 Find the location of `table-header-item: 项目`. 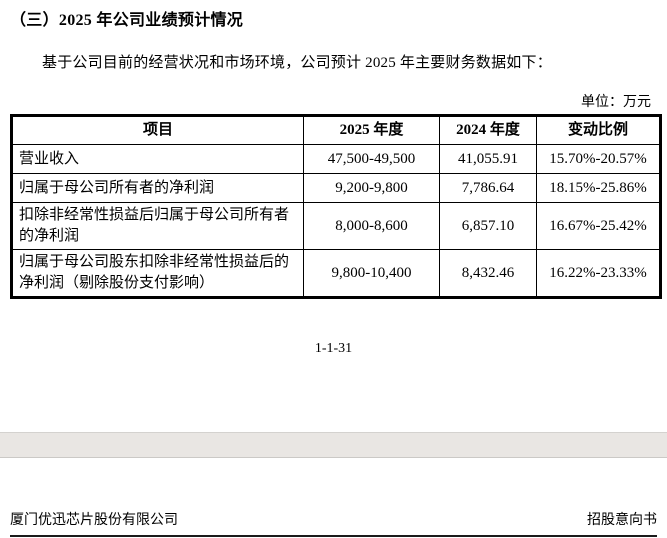

table-header-item: 项目 is located at coordinates (157, 130).